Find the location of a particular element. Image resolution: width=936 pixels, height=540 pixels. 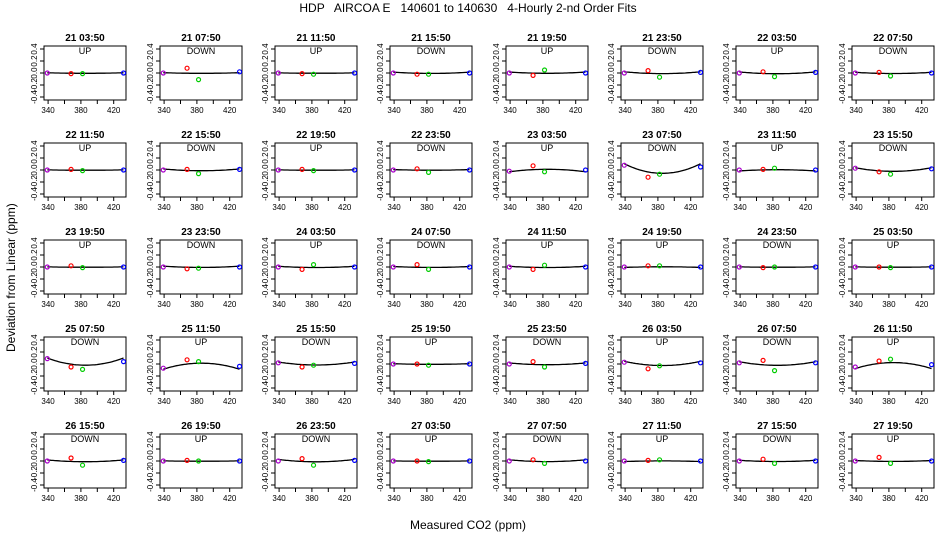

panel-time-label: 21 15:50 is located at coordinates (431, 38).